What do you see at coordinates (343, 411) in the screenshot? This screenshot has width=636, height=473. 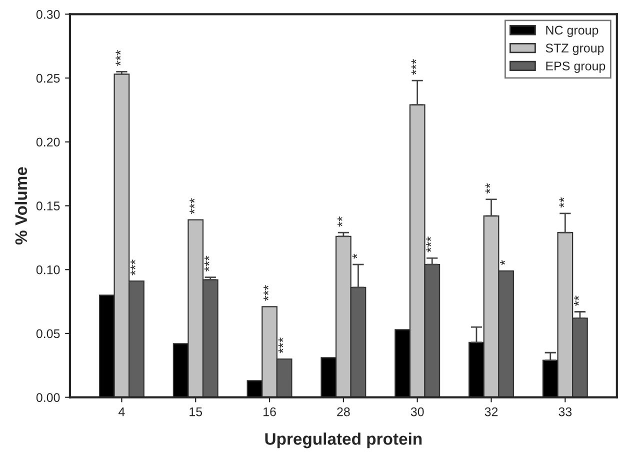 I see `x-tick-label: 28` at bounding box center [343, 411].